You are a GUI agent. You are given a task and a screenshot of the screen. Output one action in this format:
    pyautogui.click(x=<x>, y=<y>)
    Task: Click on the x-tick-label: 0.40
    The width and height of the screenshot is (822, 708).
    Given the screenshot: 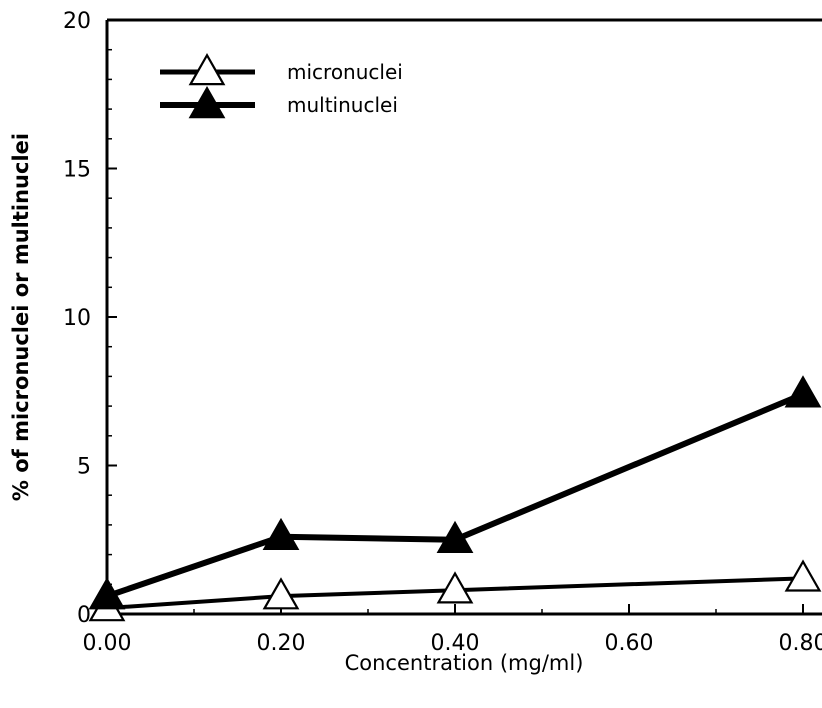 What is the action you would take?
    pyautogui.click(x=455, y=643)
    